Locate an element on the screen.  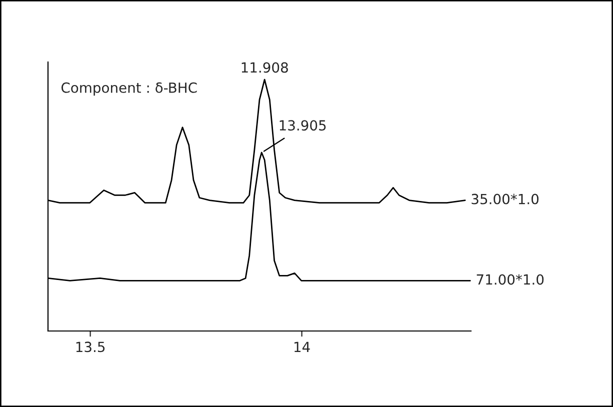
series-label: 71.00*1.0 is located at coordinates (510, 279).